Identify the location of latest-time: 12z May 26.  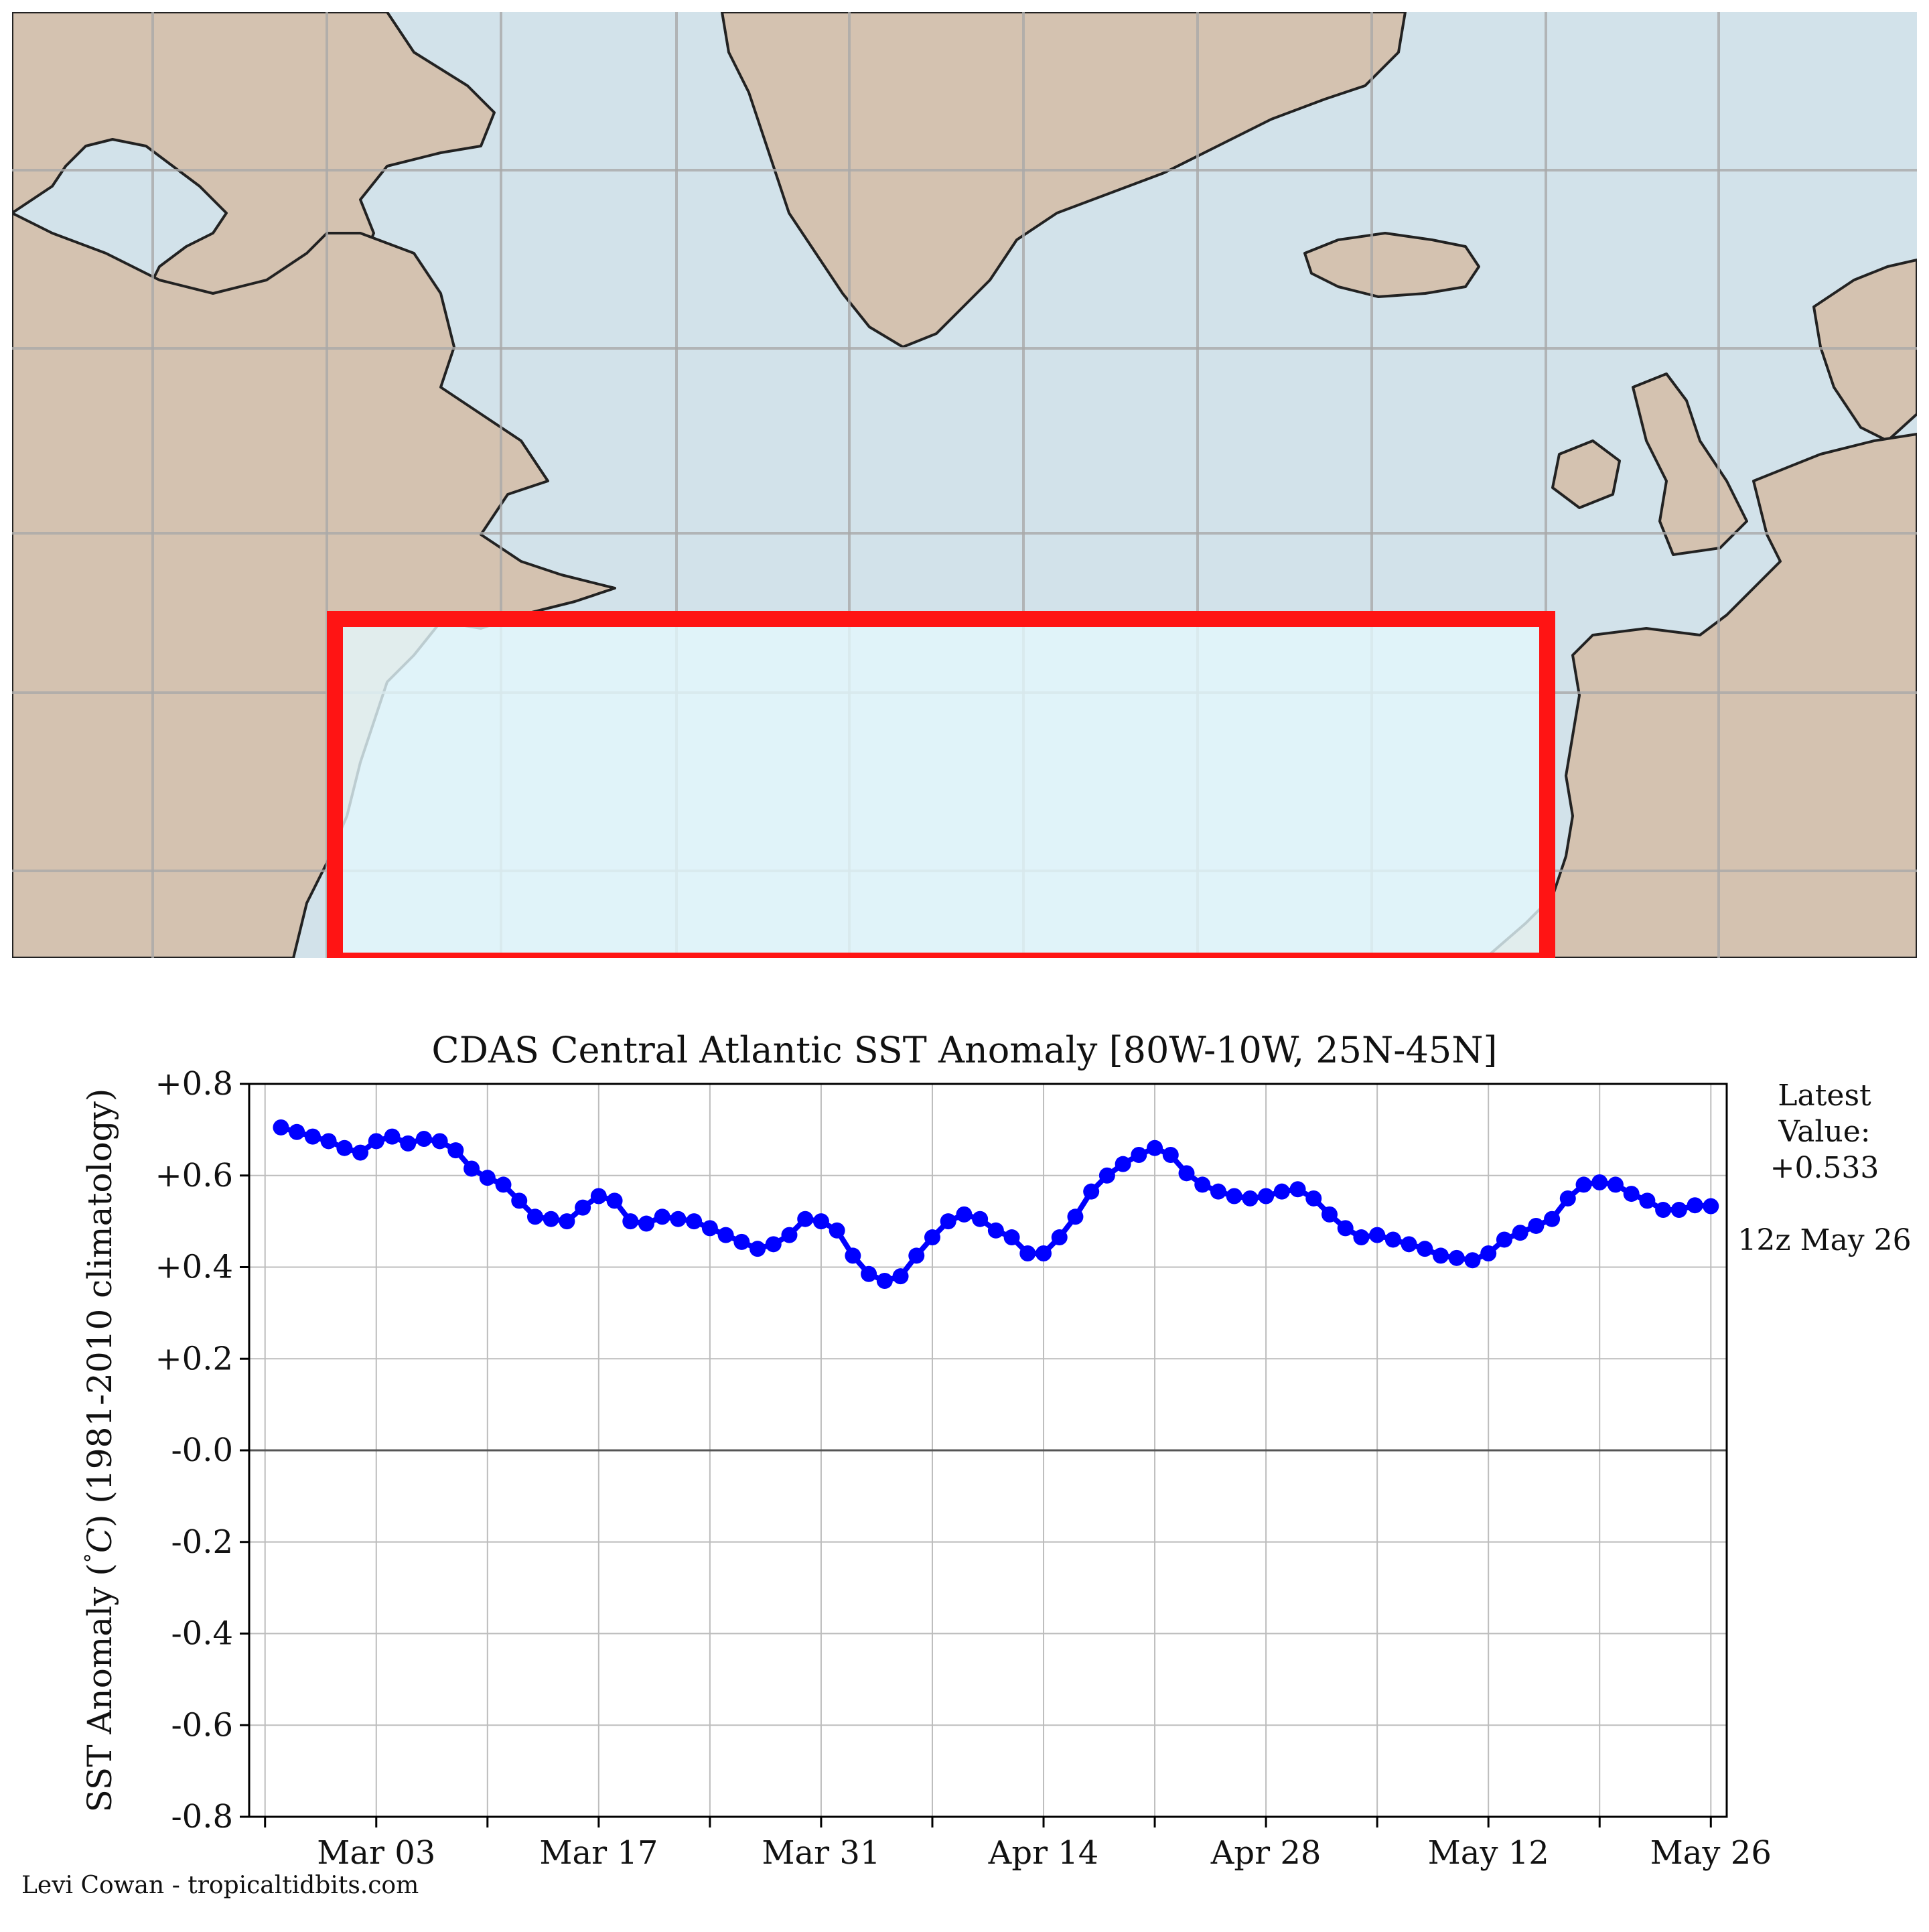
(1824, 1240).